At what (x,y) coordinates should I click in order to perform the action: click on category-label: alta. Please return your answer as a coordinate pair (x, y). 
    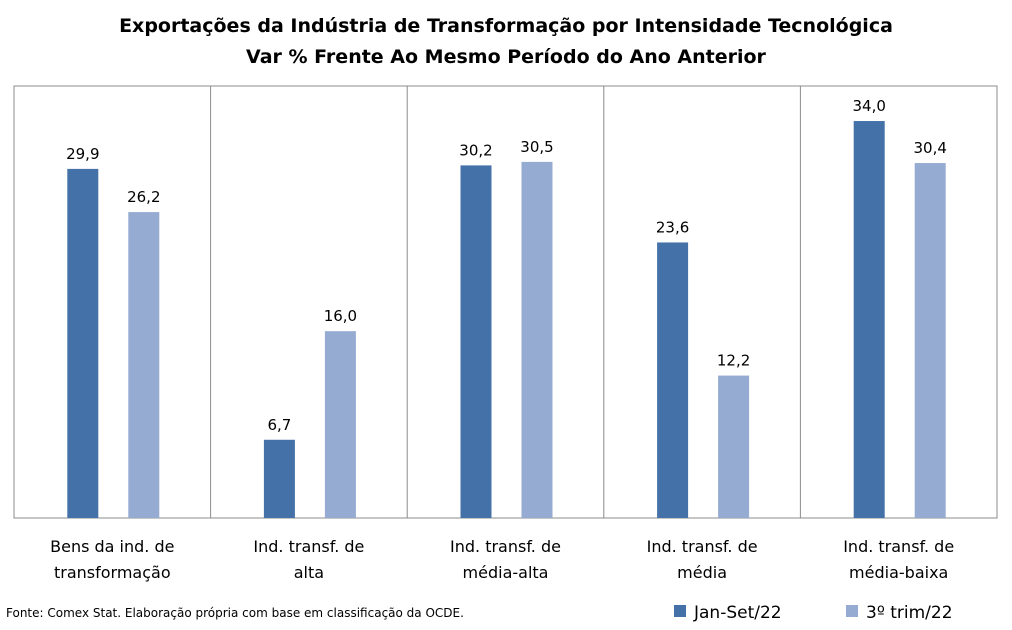
    Looking at the image, I should click on (309, 572).